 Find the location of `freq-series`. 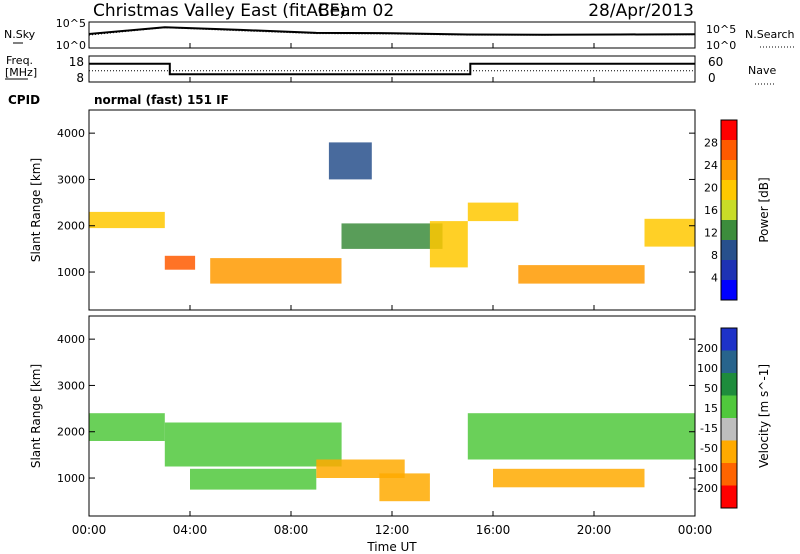

freq-series is located at coordinates (392, 69).